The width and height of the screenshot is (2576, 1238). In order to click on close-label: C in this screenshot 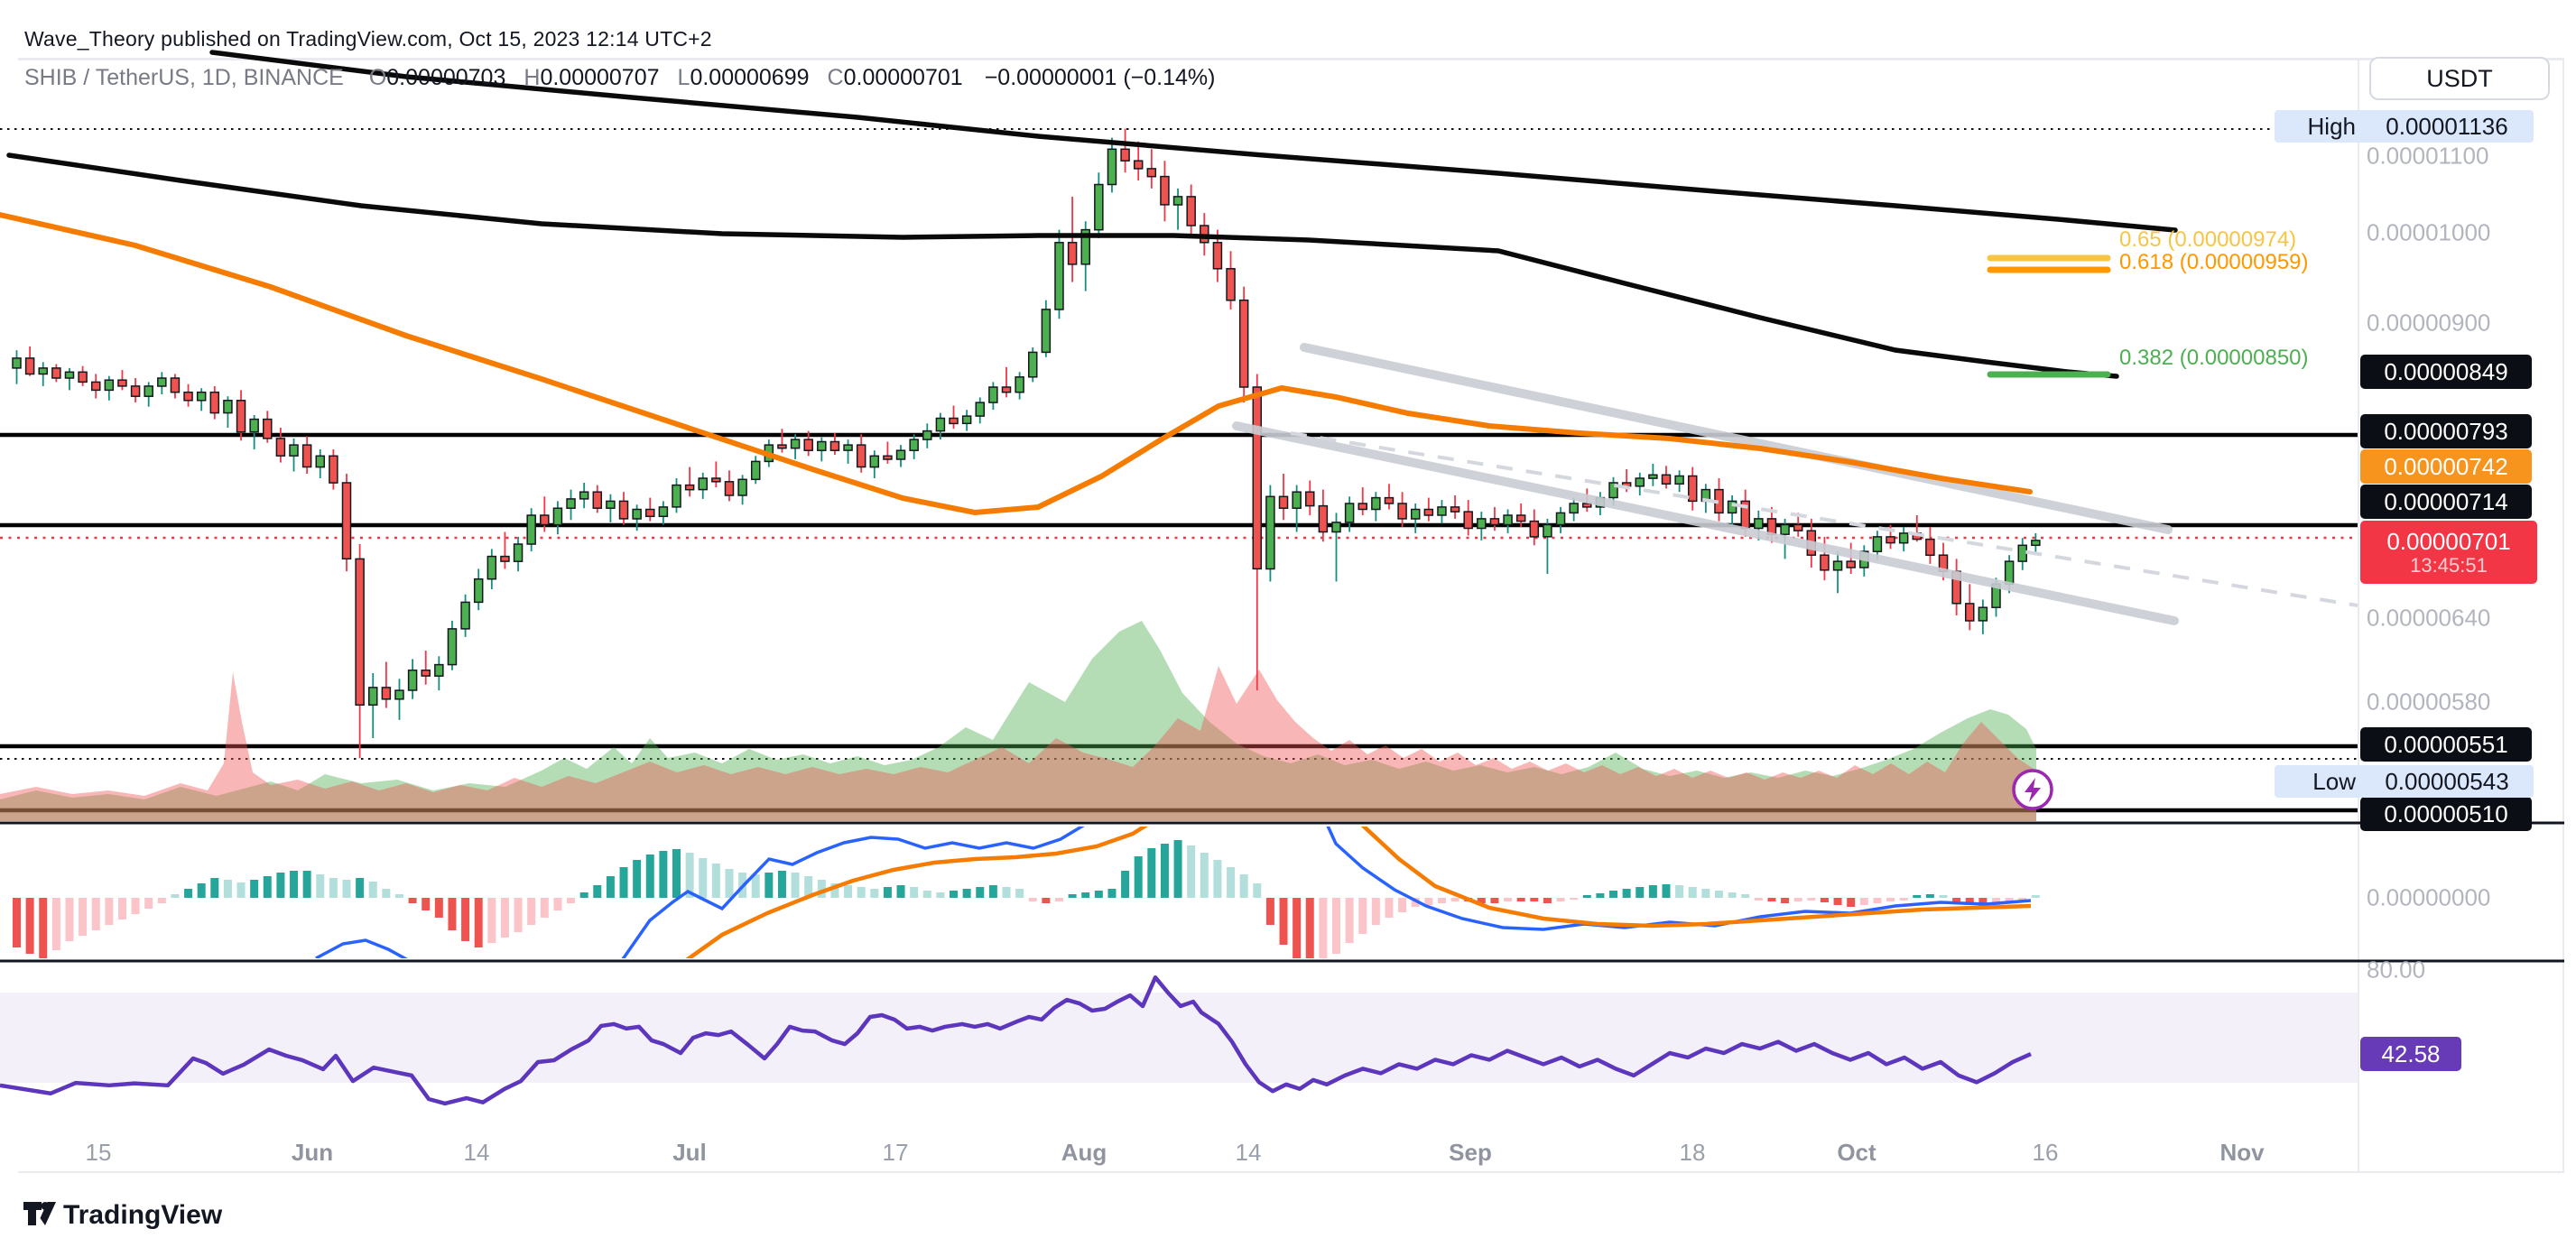, I will do `click(835, 77)`.